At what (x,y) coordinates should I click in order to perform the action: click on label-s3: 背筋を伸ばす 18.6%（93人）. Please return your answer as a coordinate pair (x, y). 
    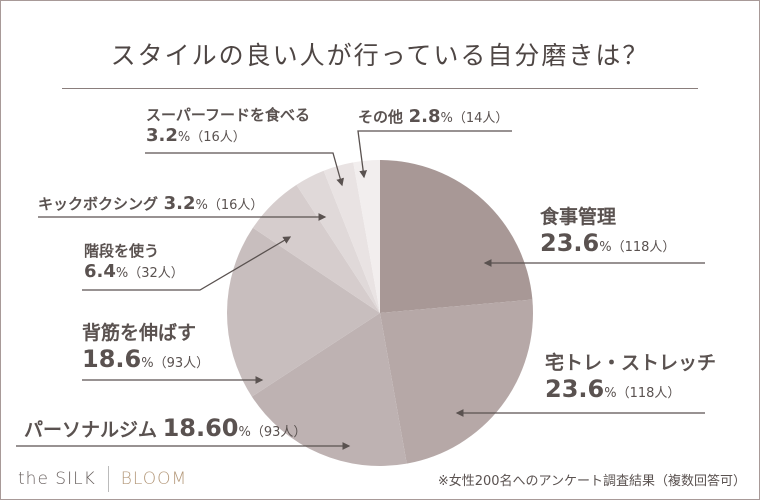
    Looking at the image, I should click on (145, 345).